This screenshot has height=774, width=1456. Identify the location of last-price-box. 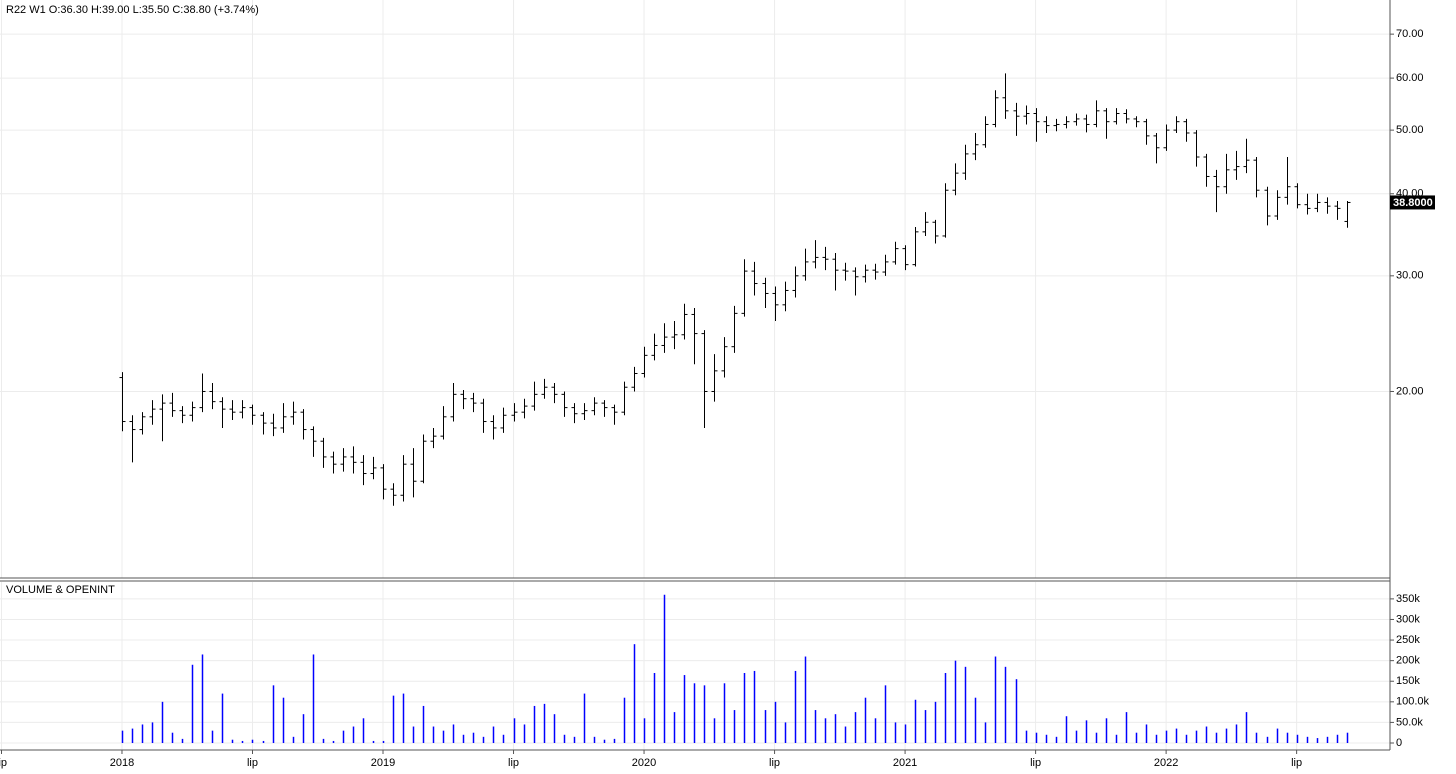
(1412, 202).